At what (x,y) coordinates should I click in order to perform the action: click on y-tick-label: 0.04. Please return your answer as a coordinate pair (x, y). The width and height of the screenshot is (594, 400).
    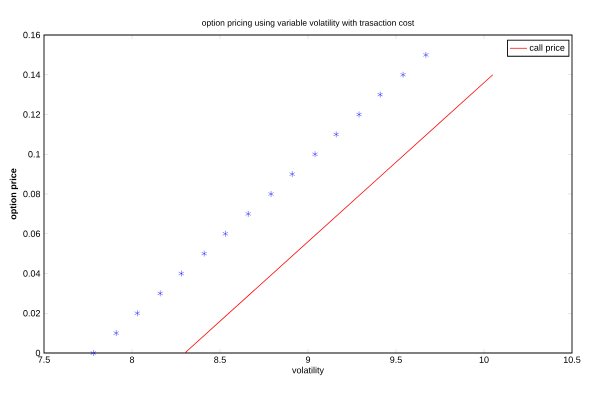
    Looking at the image, I should click on (31, 273).